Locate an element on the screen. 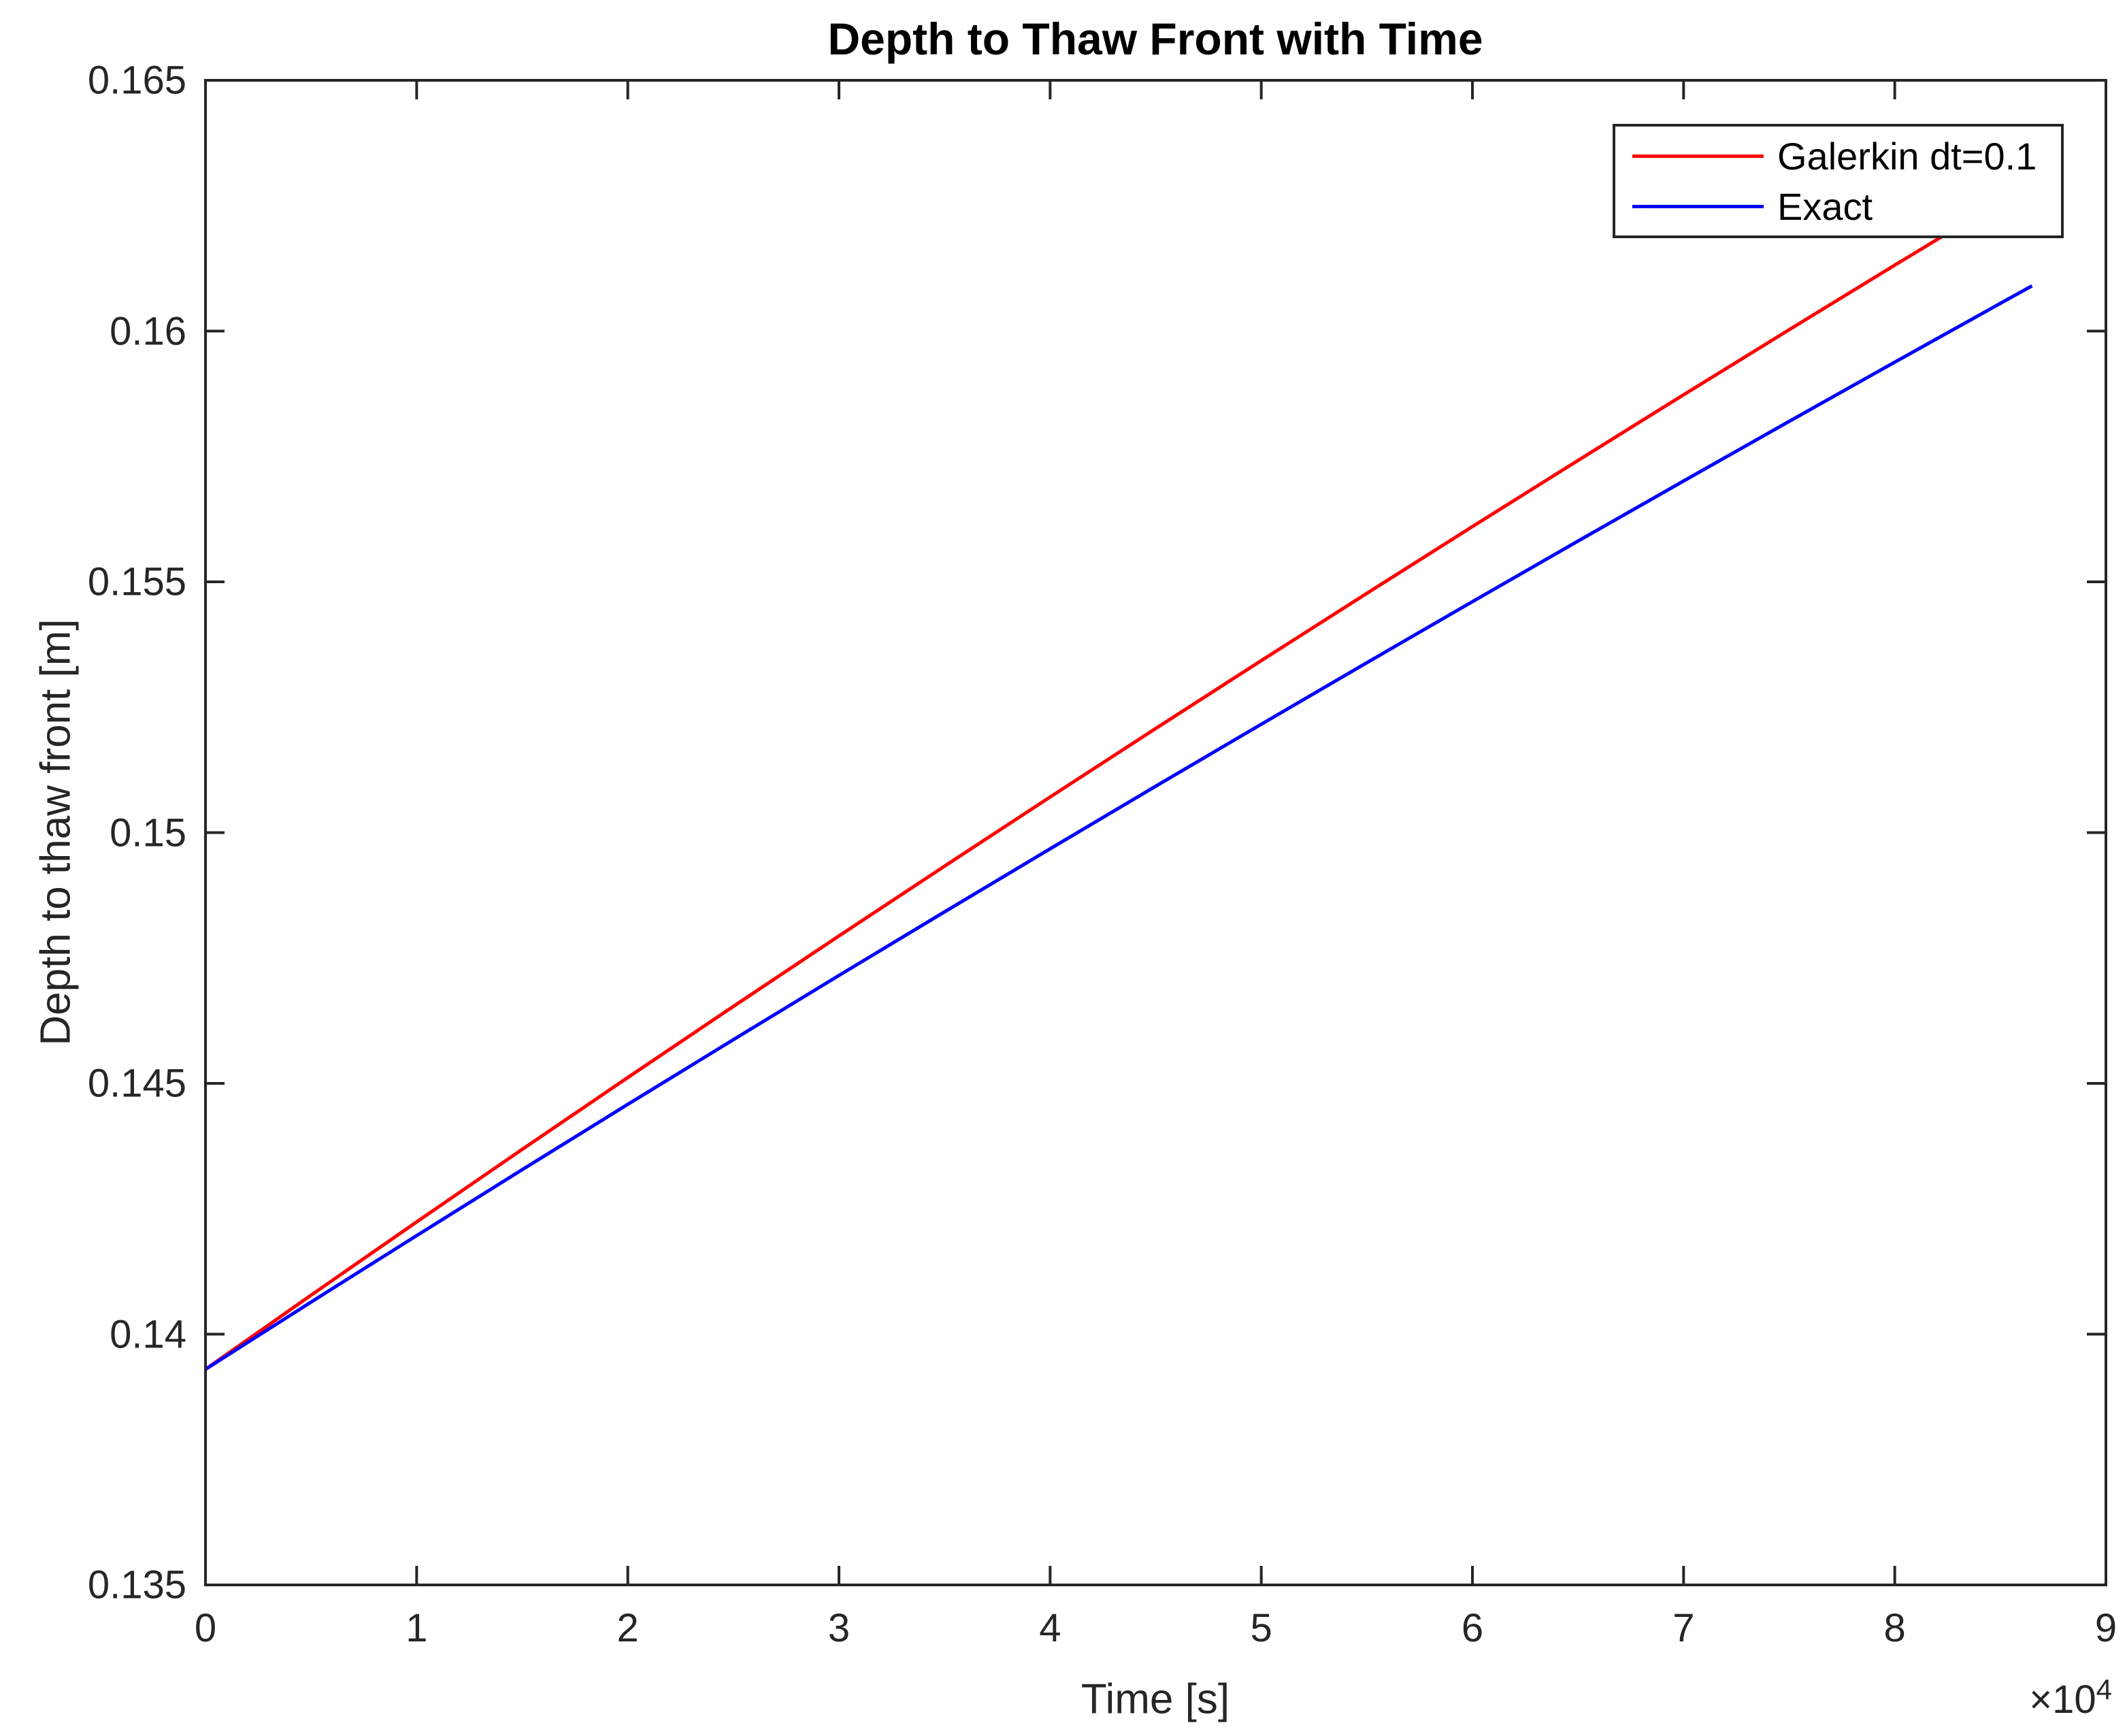 The width and height of the screenshot is (2127, 1736). x-tick-label: 9 is located at coordinates (2105, 1628).